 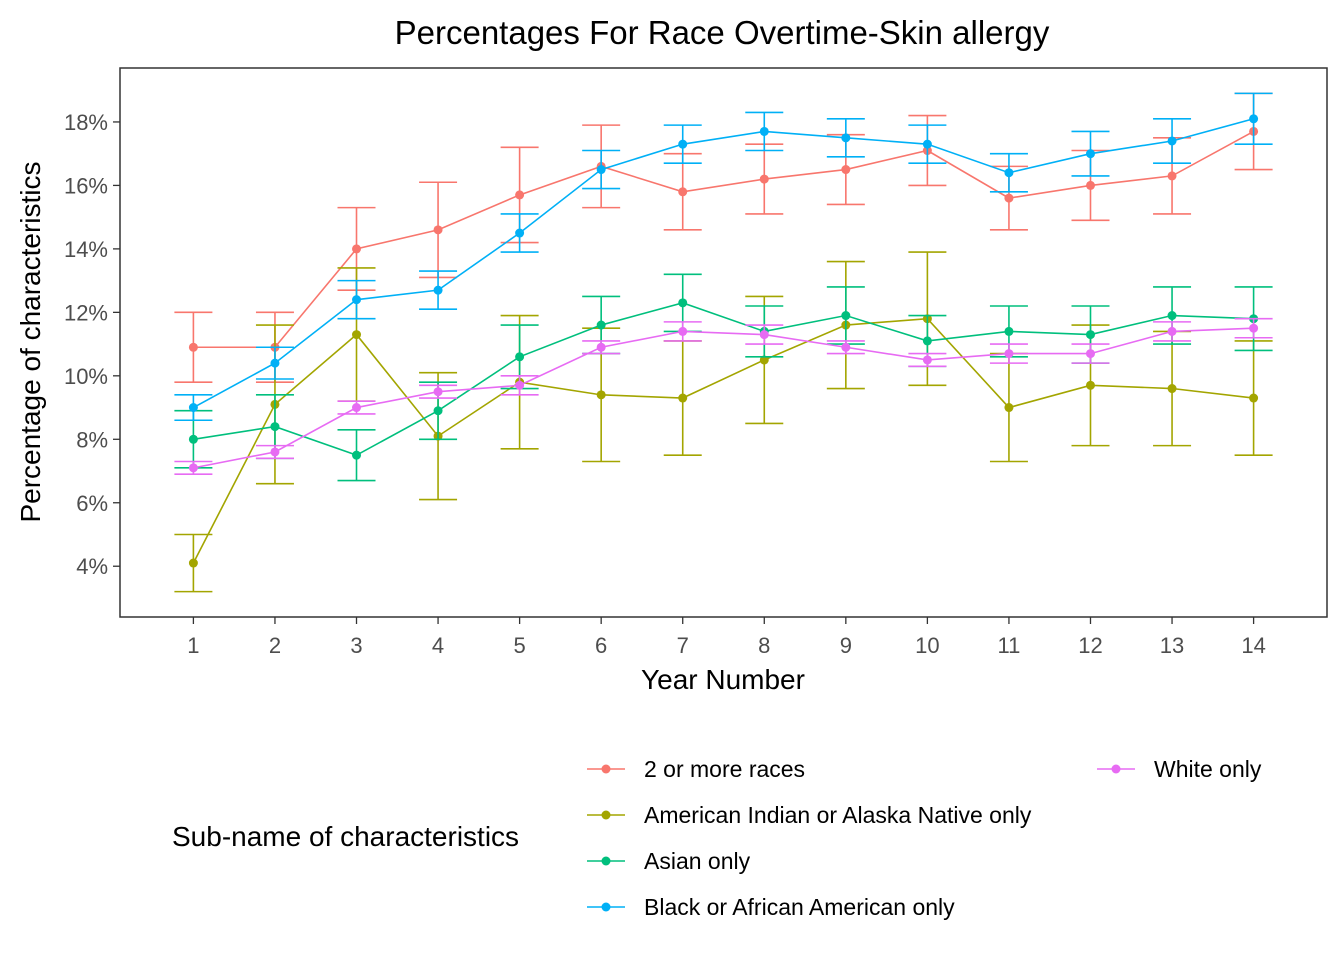 What do you see at coordinates (799, 907) in the screenshot?
I see `legend-label: Black or African American only` at bounding box center [799, 907].